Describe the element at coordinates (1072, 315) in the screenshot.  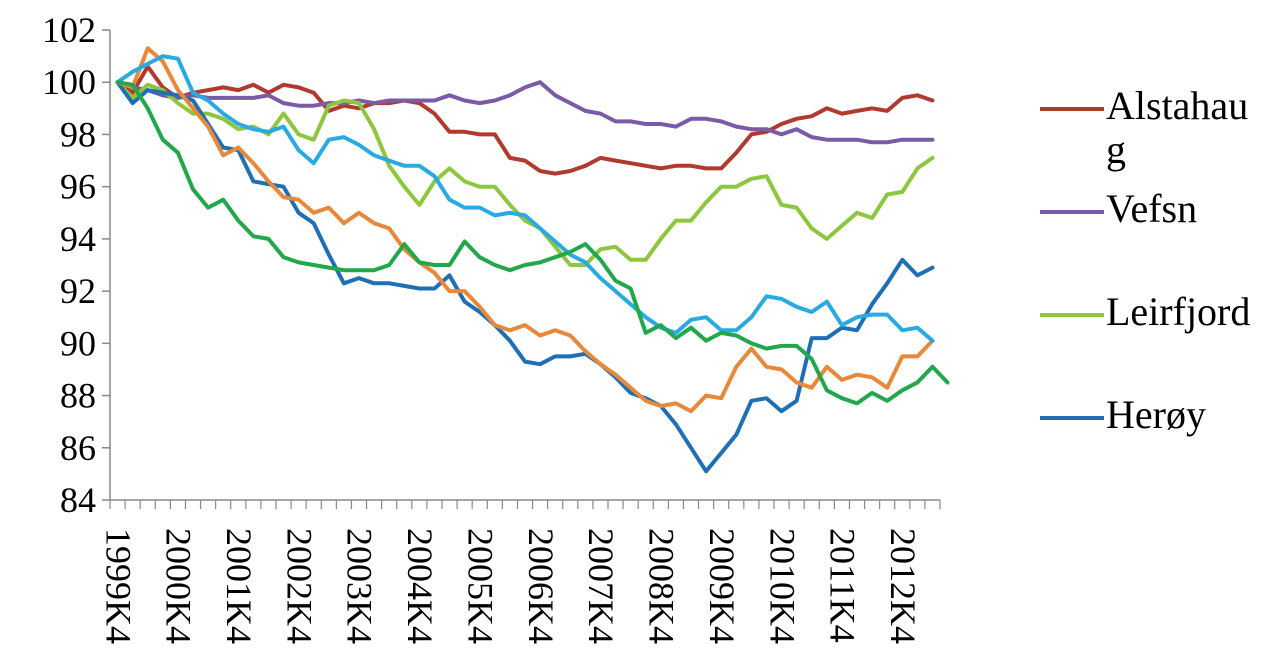
I see `legend-swatch-leirfjord` at that location.